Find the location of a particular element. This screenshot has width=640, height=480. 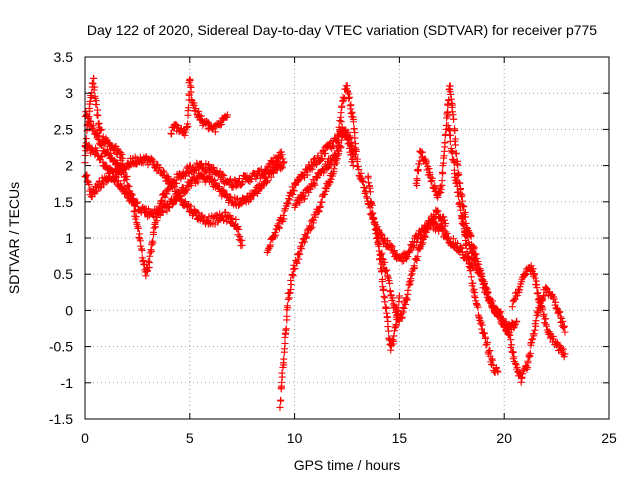

y-axis-label: SDTVAR / TECUs is located at coordinates (14, 238).